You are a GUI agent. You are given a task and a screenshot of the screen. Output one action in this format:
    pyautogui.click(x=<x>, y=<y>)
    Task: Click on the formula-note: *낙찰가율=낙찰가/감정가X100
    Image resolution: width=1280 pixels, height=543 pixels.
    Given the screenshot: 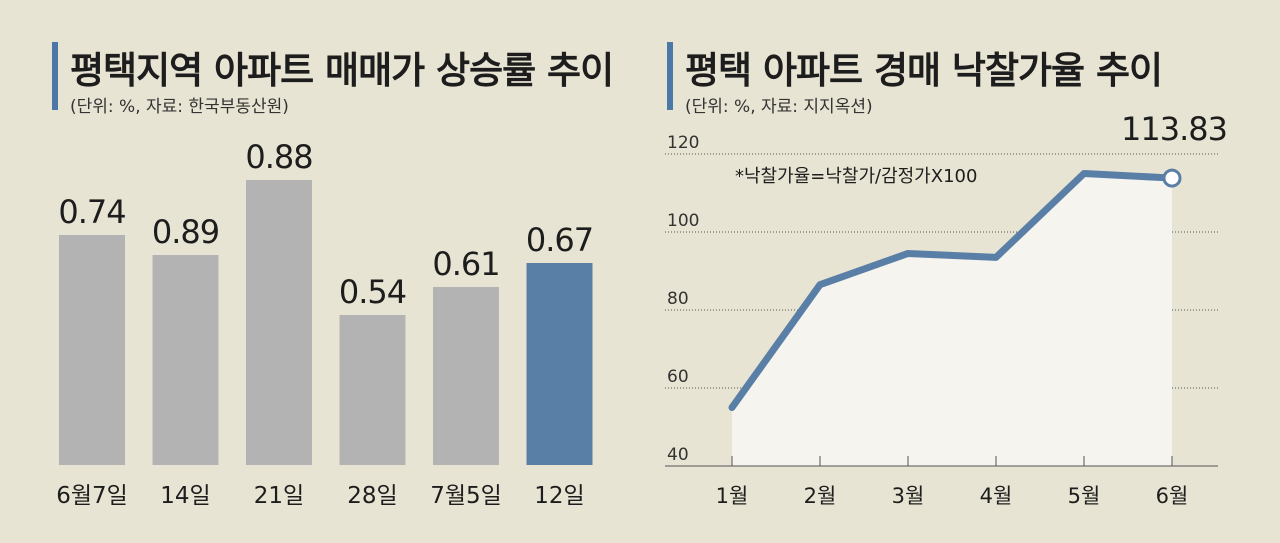 What is the action you would take?
    pyautogui.click(x=856, y=176)
    